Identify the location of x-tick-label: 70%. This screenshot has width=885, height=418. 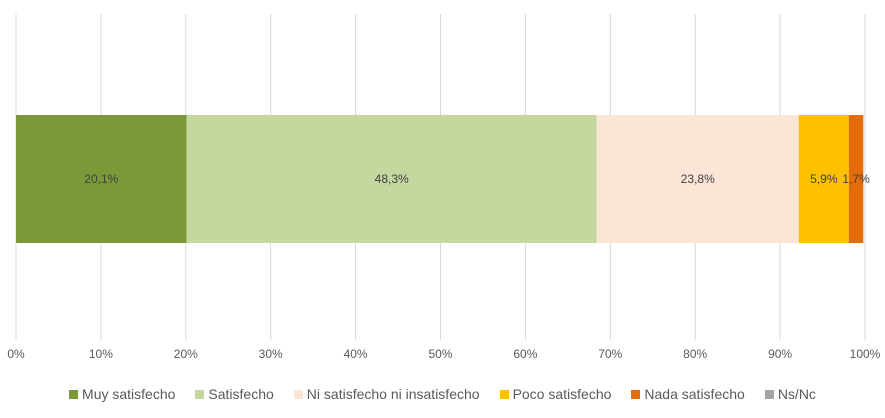
(610, 354).